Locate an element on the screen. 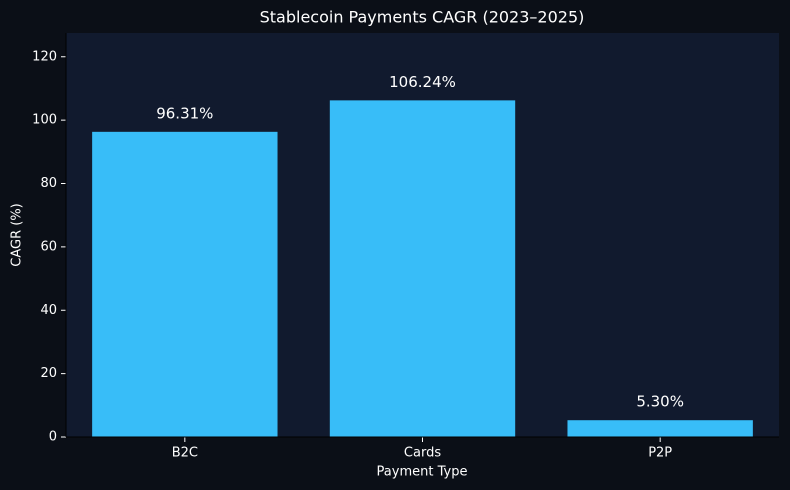  x-axis-label: Payment Type is located at coordinates (422, 472).